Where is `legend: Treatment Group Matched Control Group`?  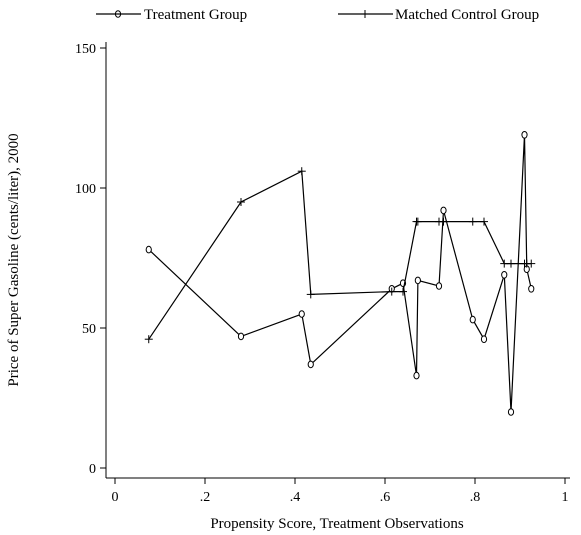
legend: Treatment Group Matched Control Group is located at coordinates (317, 15).